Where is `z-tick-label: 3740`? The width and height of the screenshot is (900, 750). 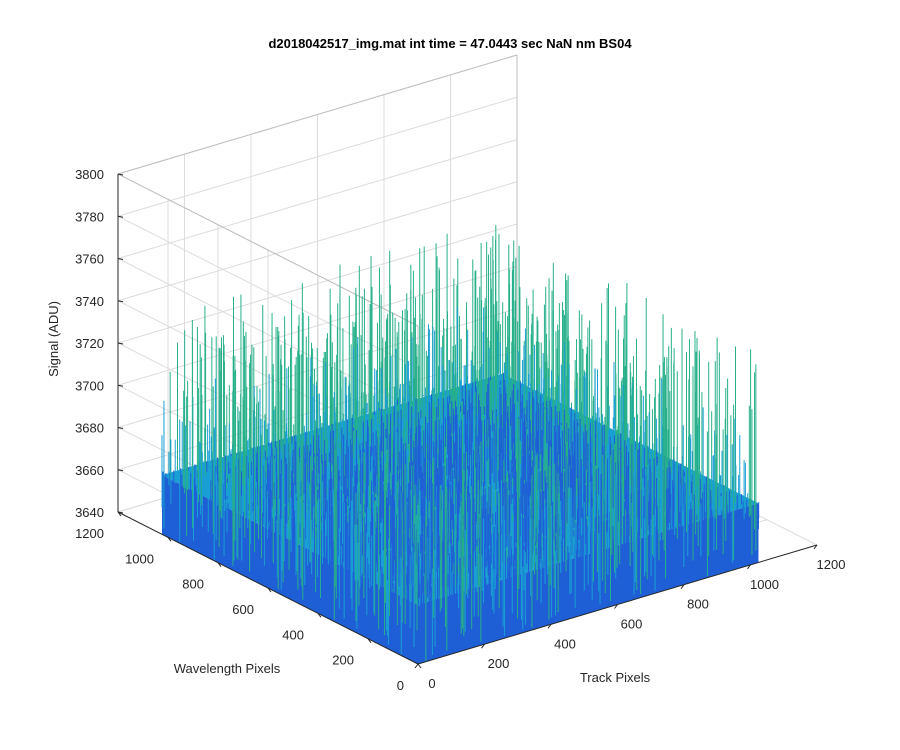
z-tick-label: 3740 is located at coordinates (89, 301).